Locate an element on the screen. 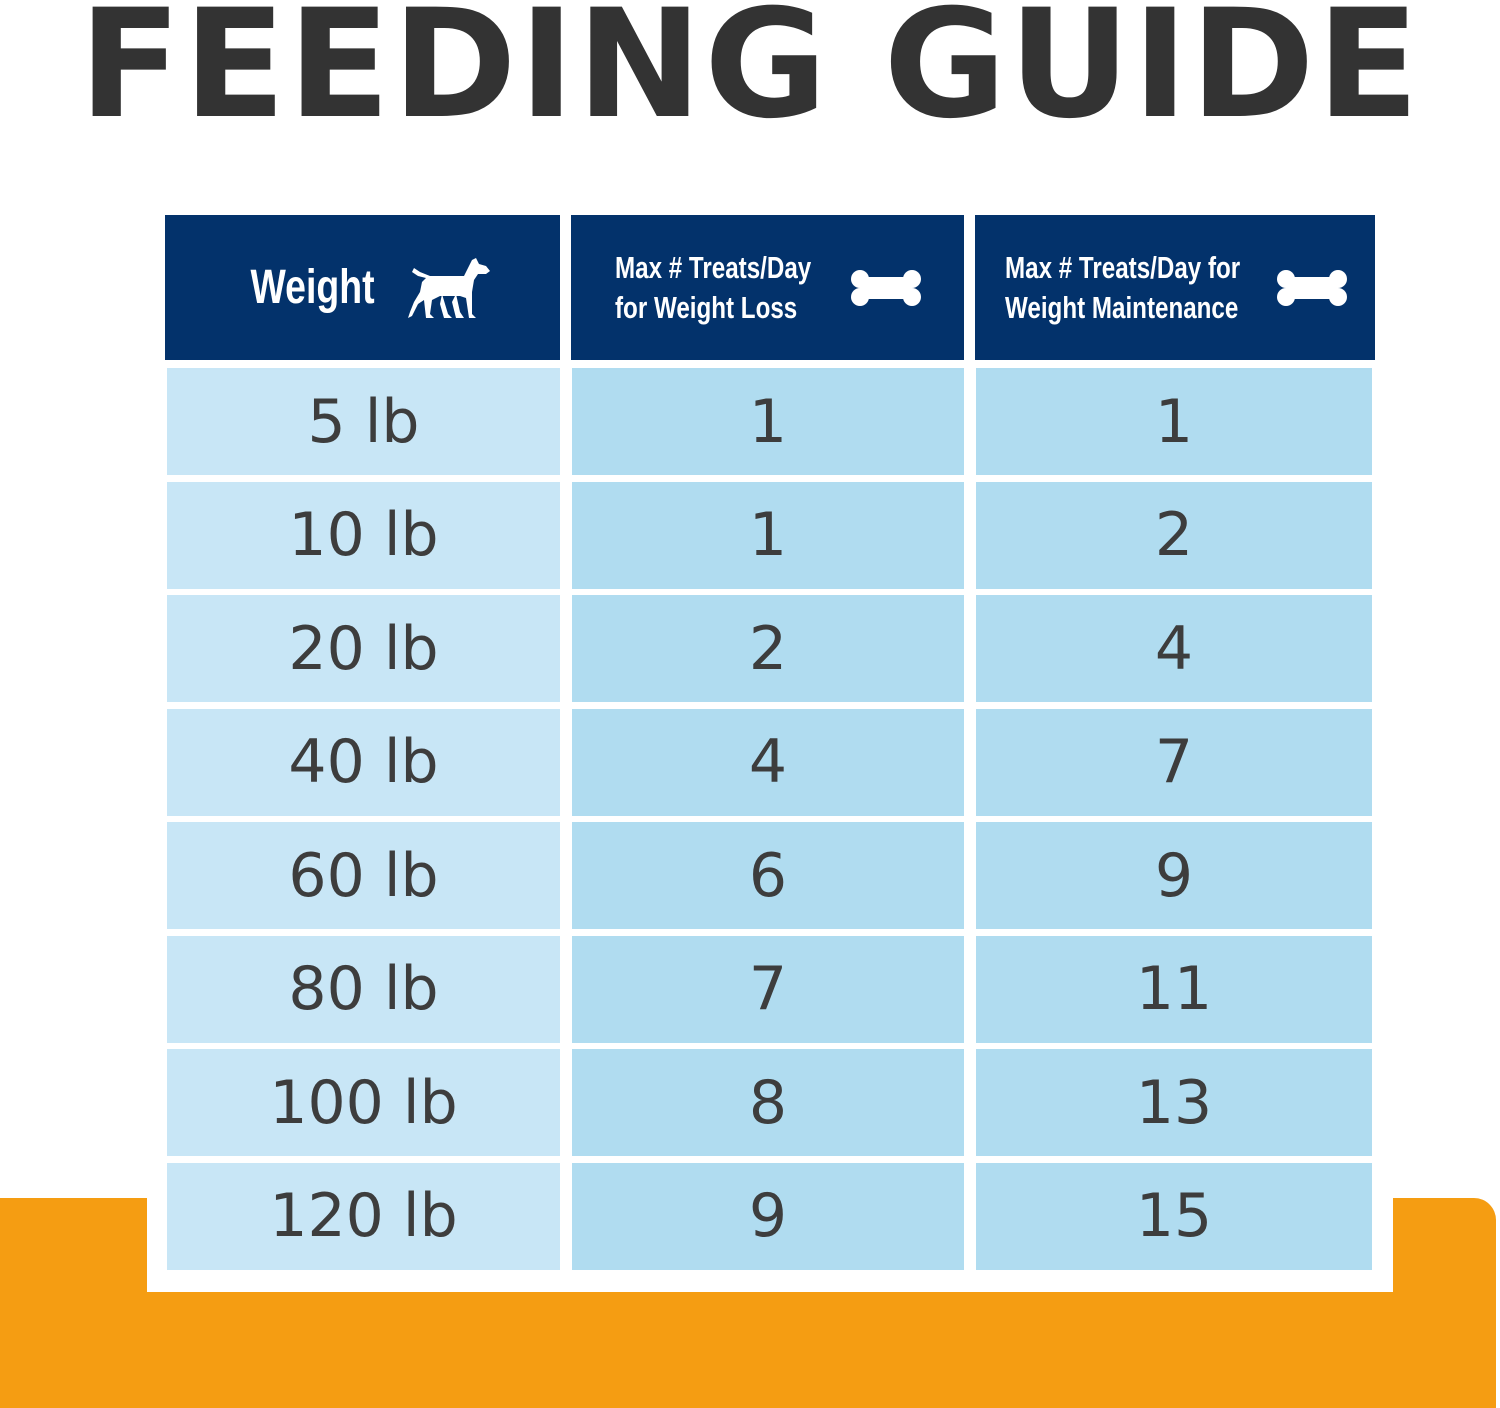  weight-loss-cell: 7 is located at coordinates (768, 989).